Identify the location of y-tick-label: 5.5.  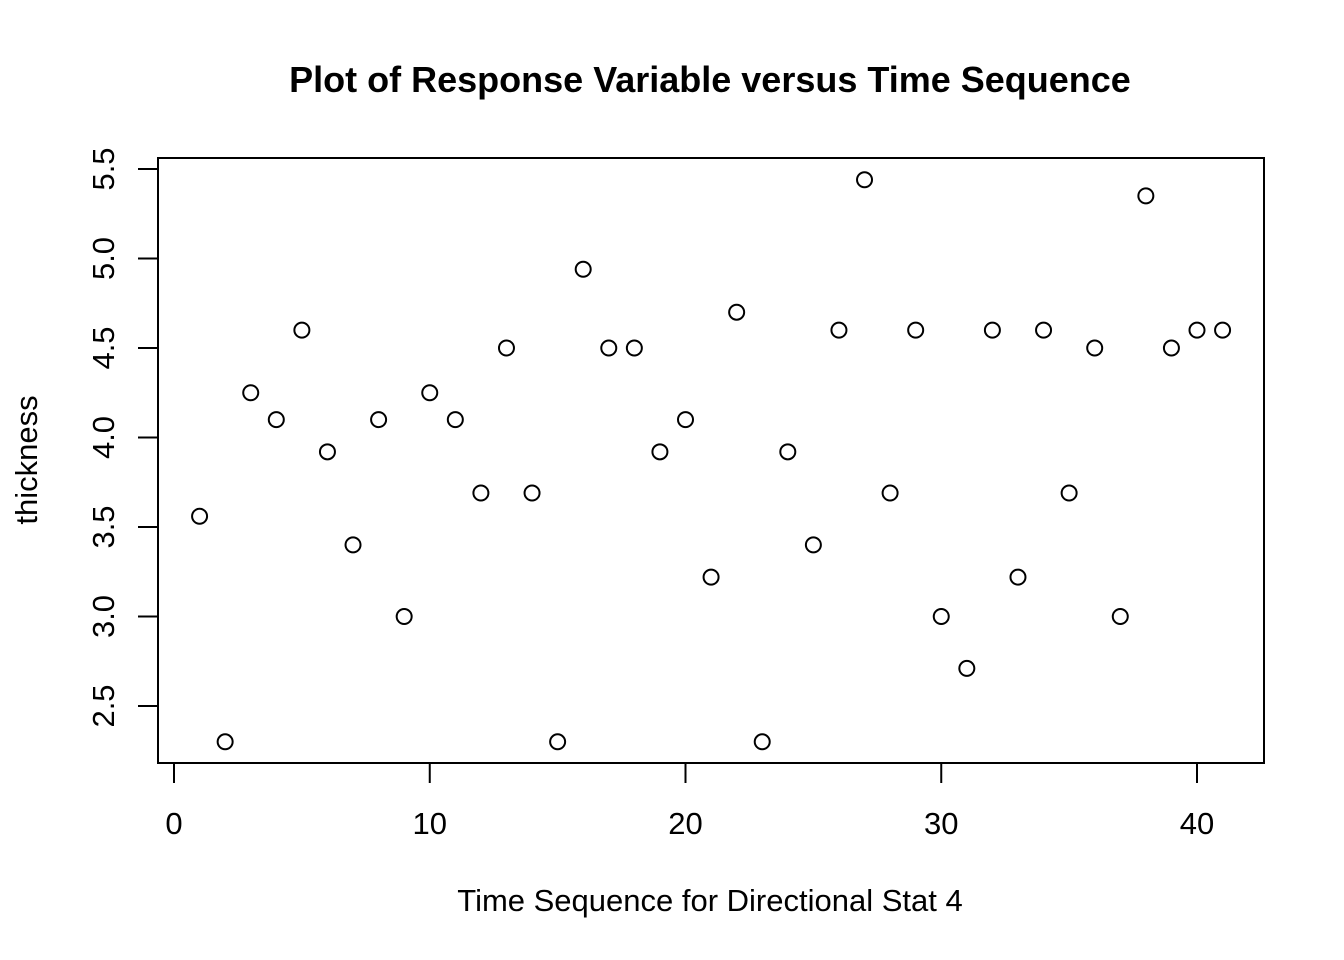
(103, 168).